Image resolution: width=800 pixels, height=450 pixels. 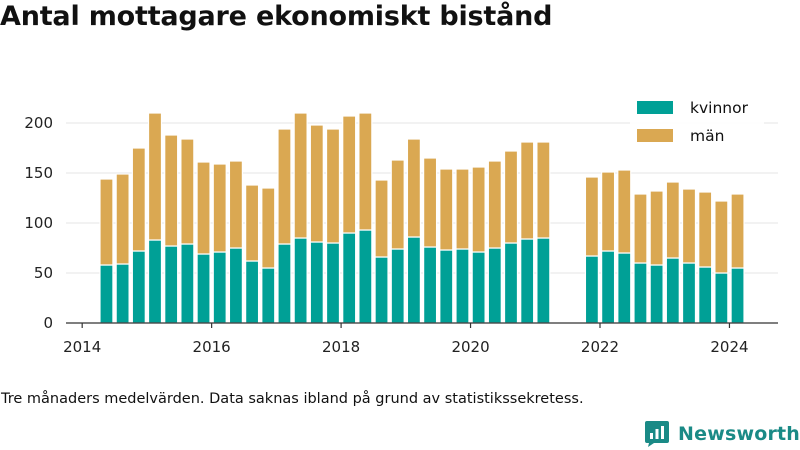 I want to click on legend: kvinnor män, so click(x=697, y=125).